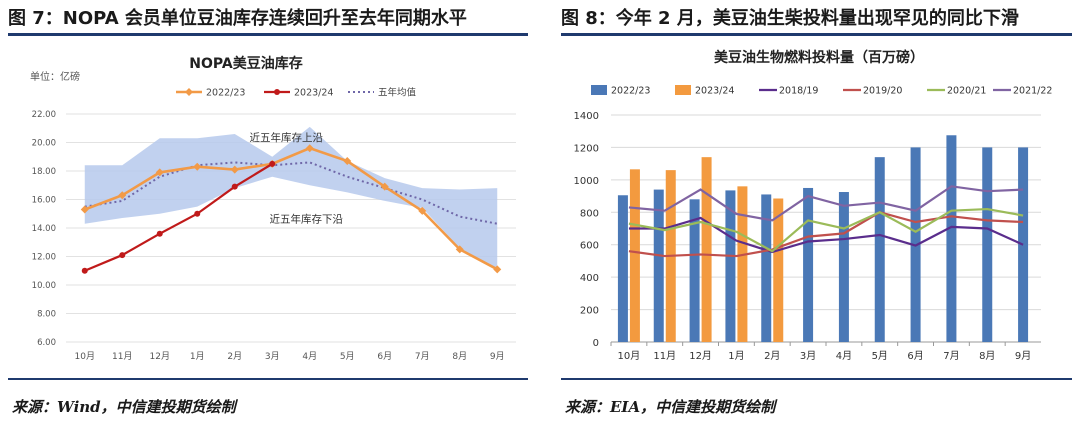 The image size is (1080, 428). I want to click on x-tick-label: 10月, so click(85, 356).